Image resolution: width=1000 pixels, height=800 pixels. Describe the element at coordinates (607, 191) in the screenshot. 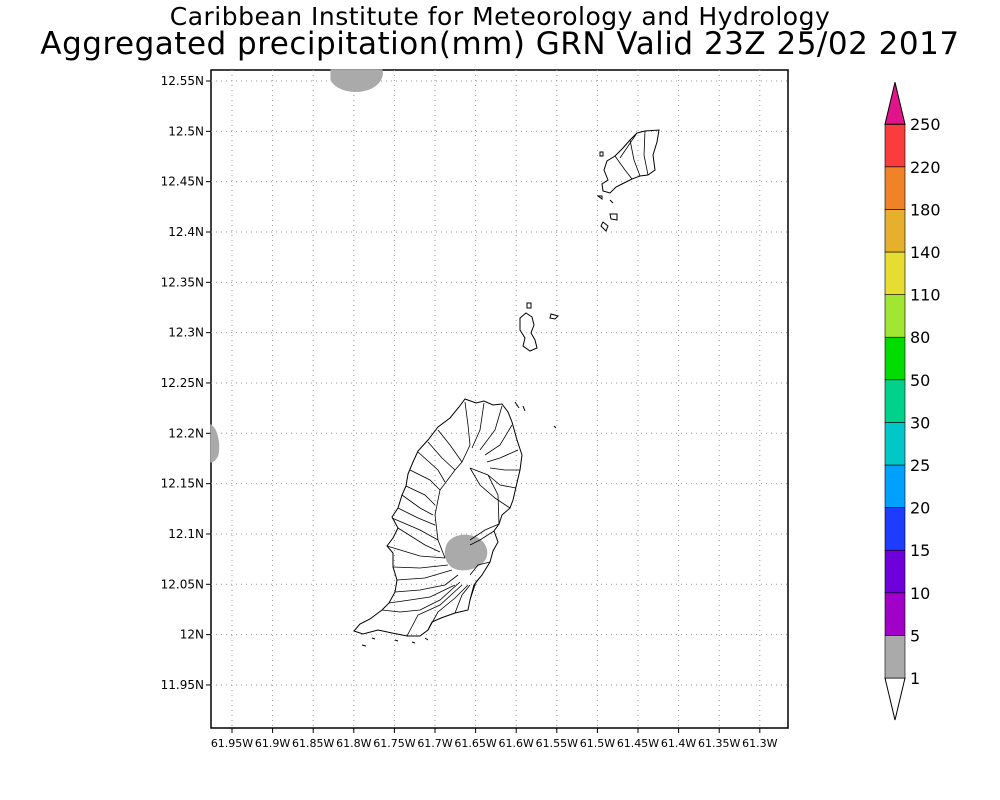

I see `small-islets-north` at that location.